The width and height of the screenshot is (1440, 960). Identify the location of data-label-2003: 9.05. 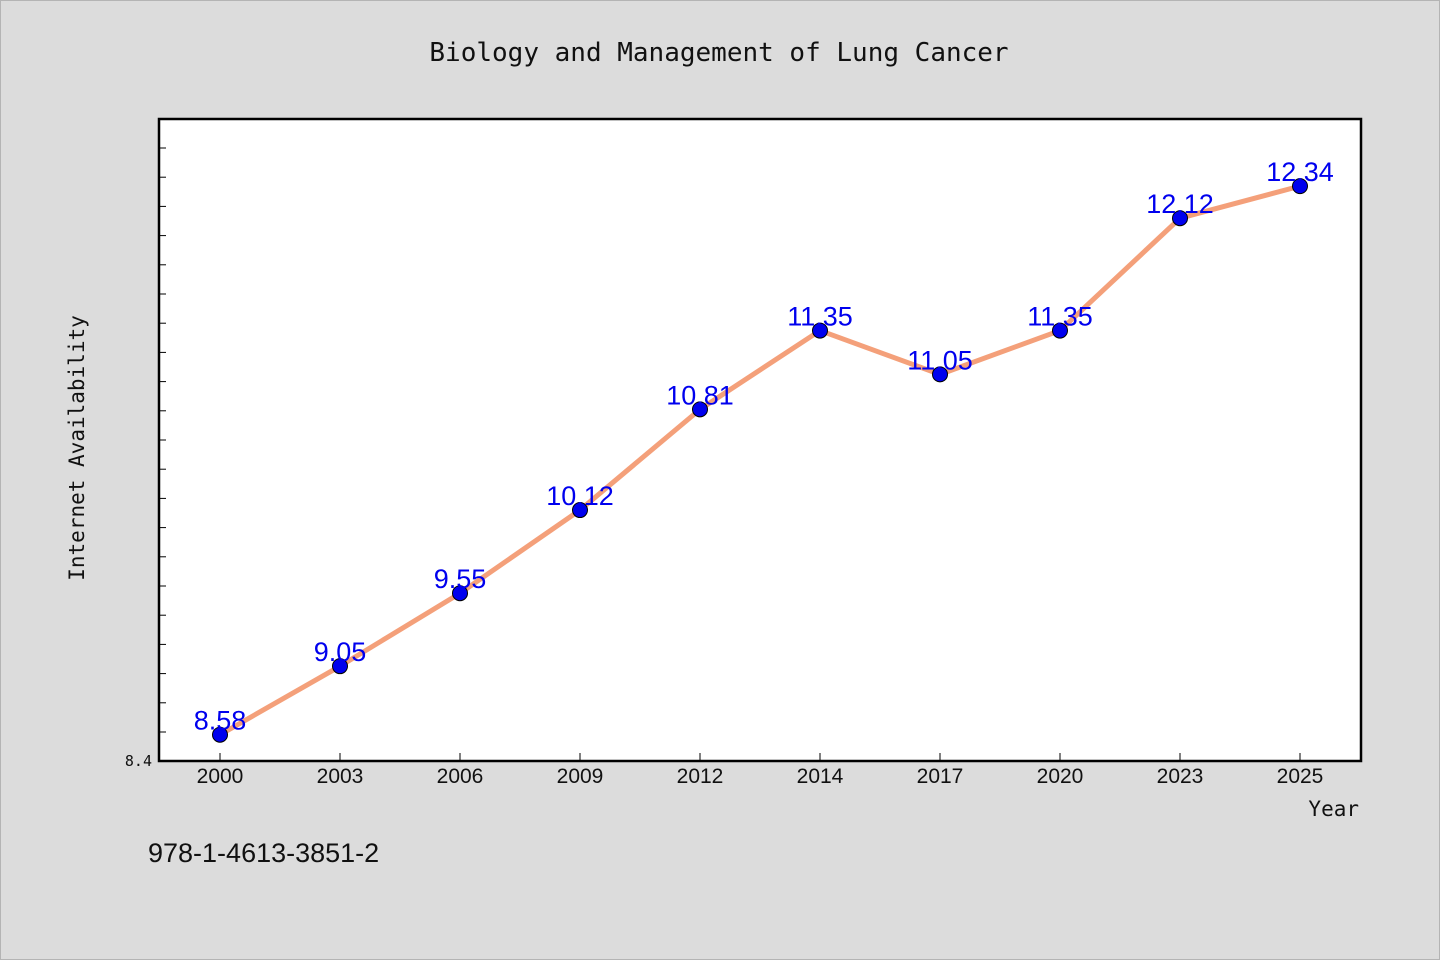
(340, 652).